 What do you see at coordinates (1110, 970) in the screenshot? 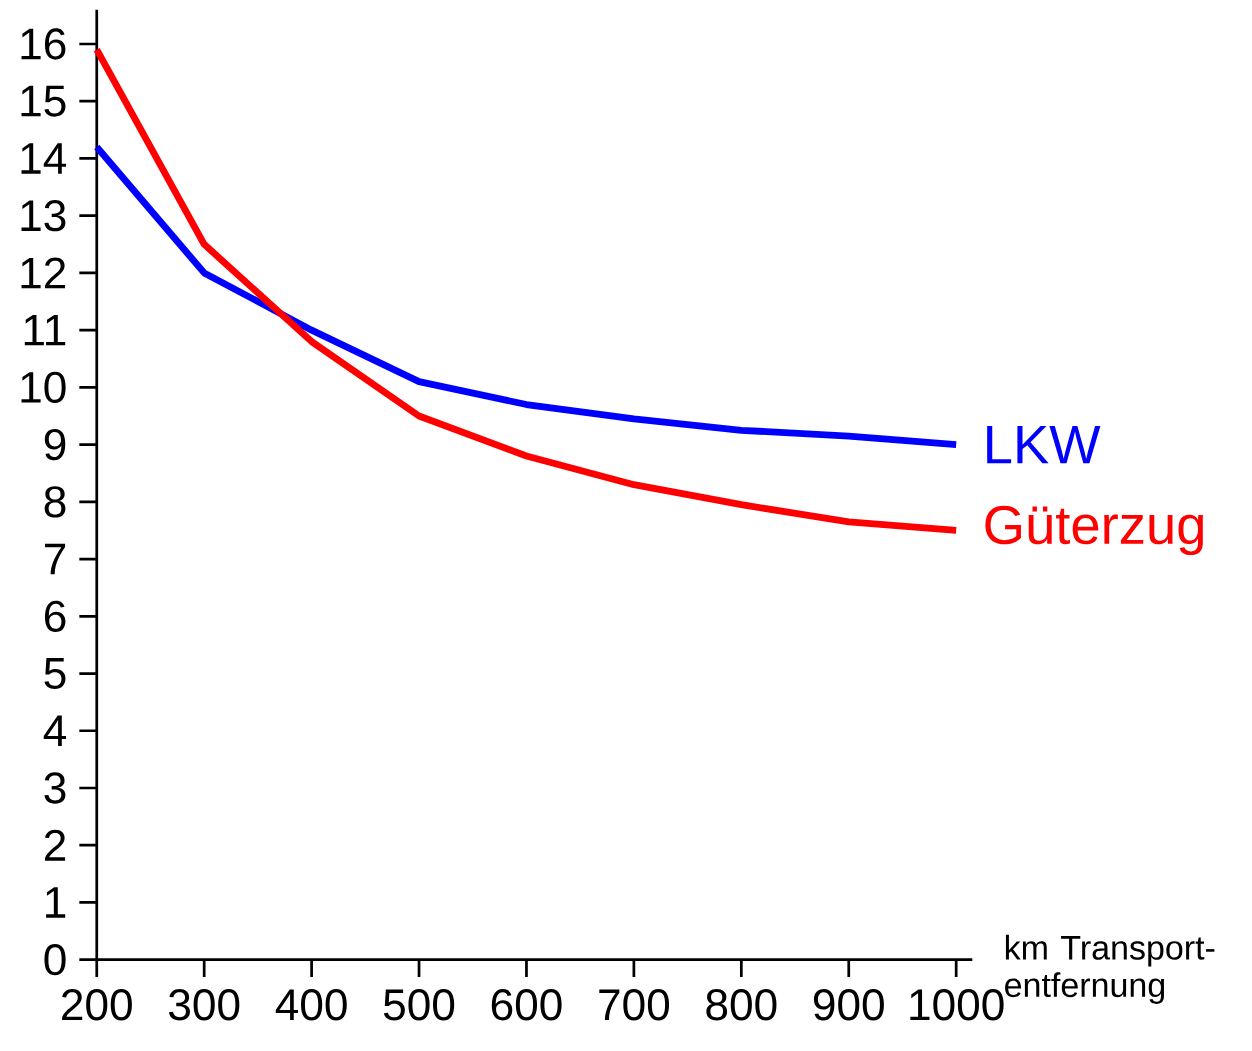
I see `x-axis-title: km Transport-entfernung` at bounding box center [1110, 970].